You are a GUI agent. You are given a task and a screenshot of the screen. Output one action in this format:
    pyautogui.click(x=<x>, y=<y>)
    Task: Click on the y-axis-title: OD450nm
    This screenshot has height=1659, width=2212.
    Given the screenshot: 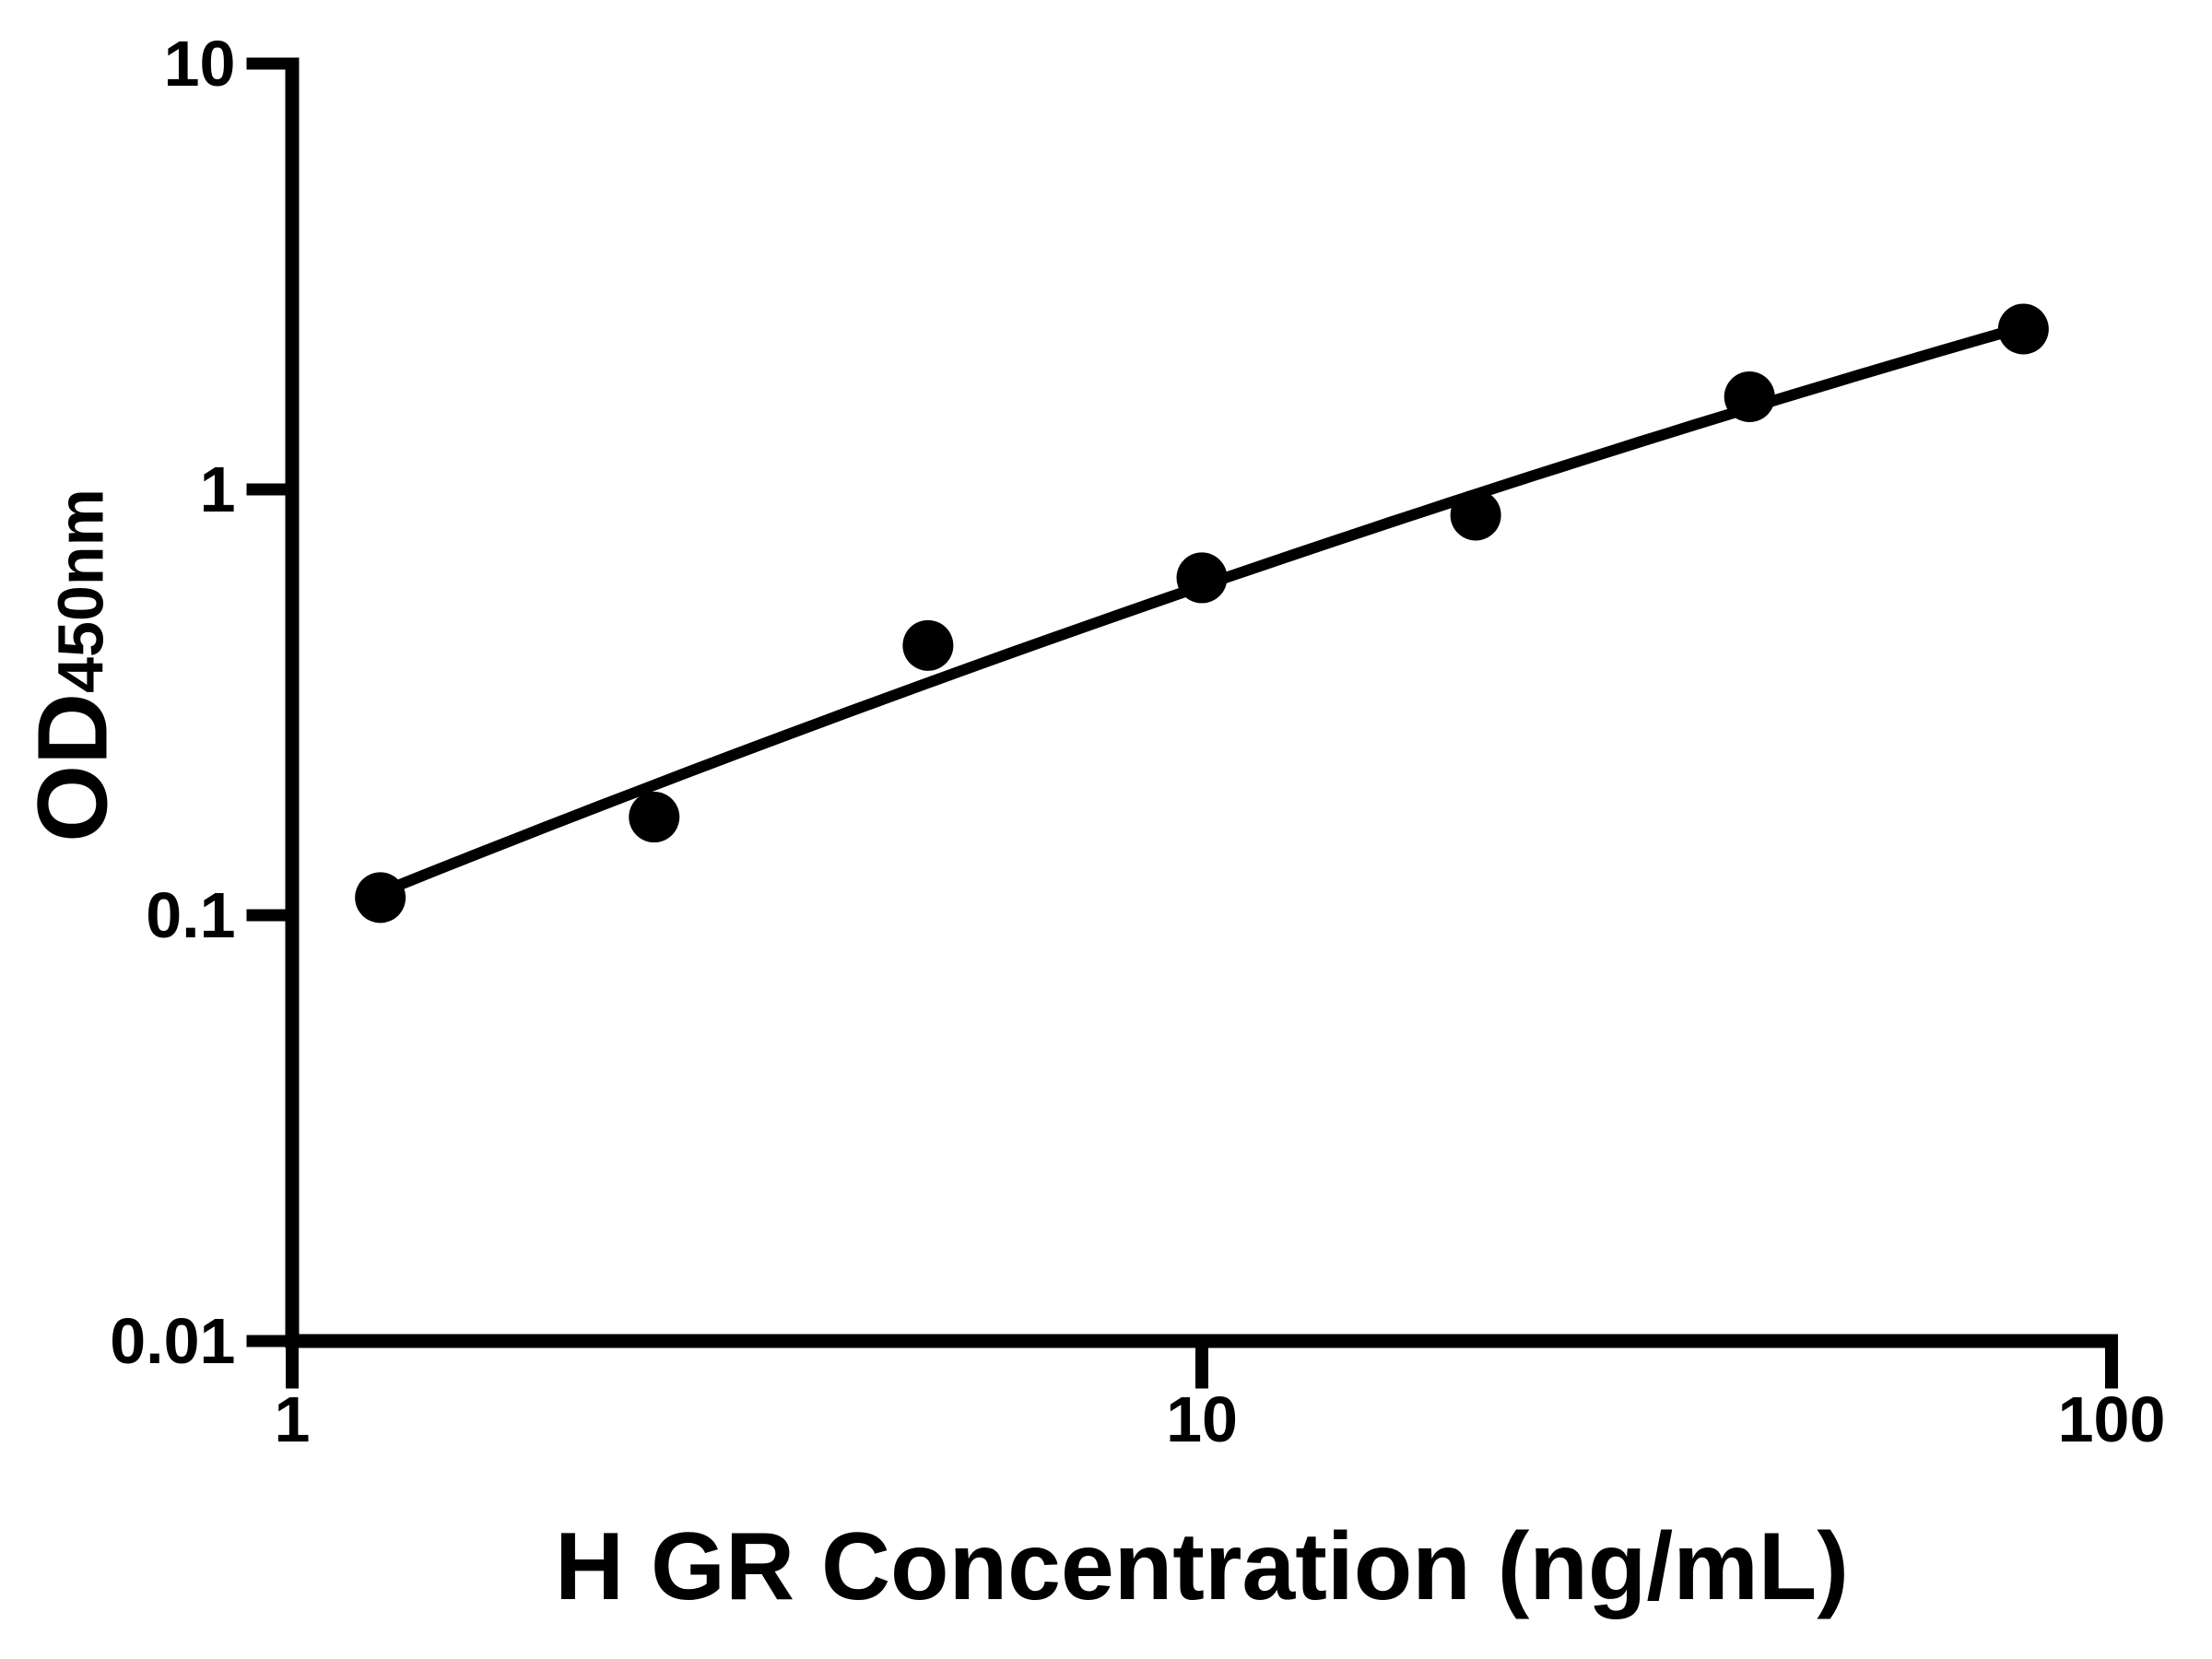 What is the action you would take?
    pyautogui.click(x=72, y=665)
    